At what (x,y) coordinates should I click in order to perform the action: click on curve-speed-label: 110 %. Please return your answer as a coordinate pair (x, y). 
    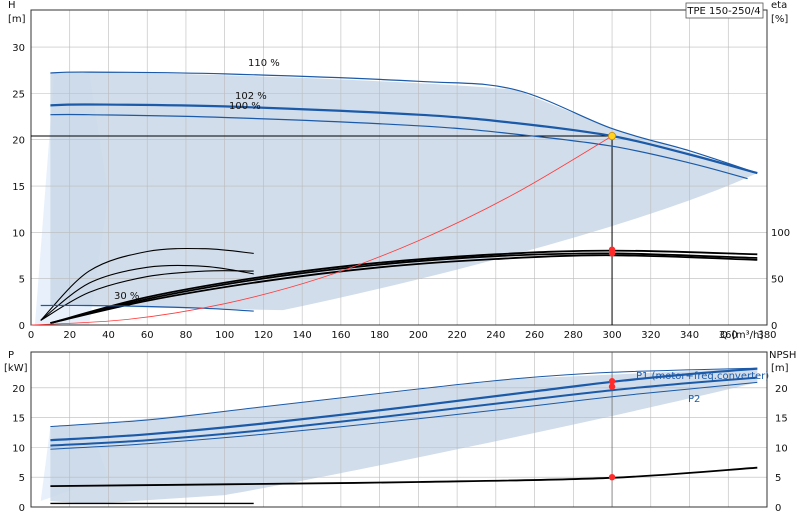
    Looking at the image, I should click on (264, 63).